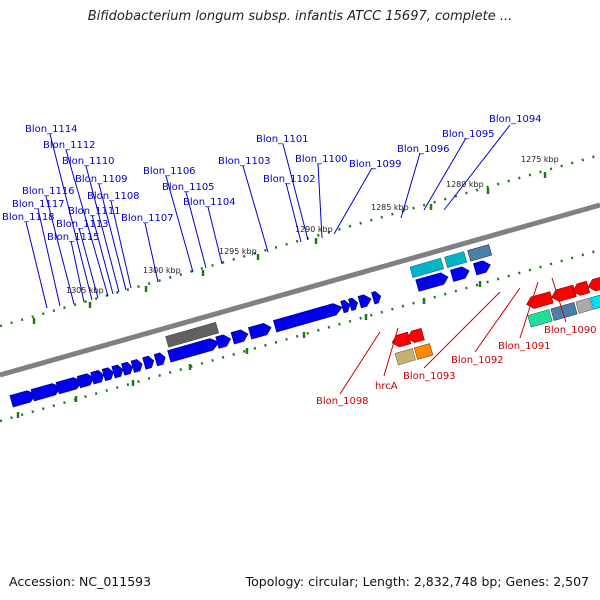 The image size is (600, 600). Describe the element at coordinates (465, 184) in the screenshot. I see `scale-label: 1280 kbp` at that location.